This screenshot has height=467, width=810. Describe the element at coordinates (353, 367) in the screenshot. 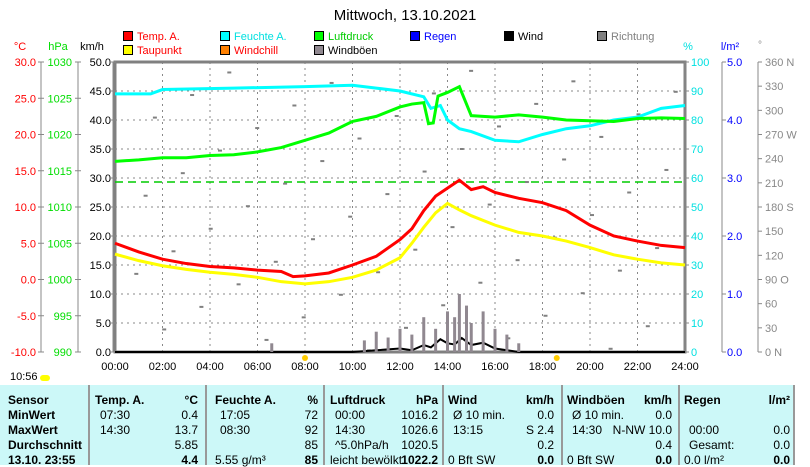

I see `x-tick: 10:00` at that location.